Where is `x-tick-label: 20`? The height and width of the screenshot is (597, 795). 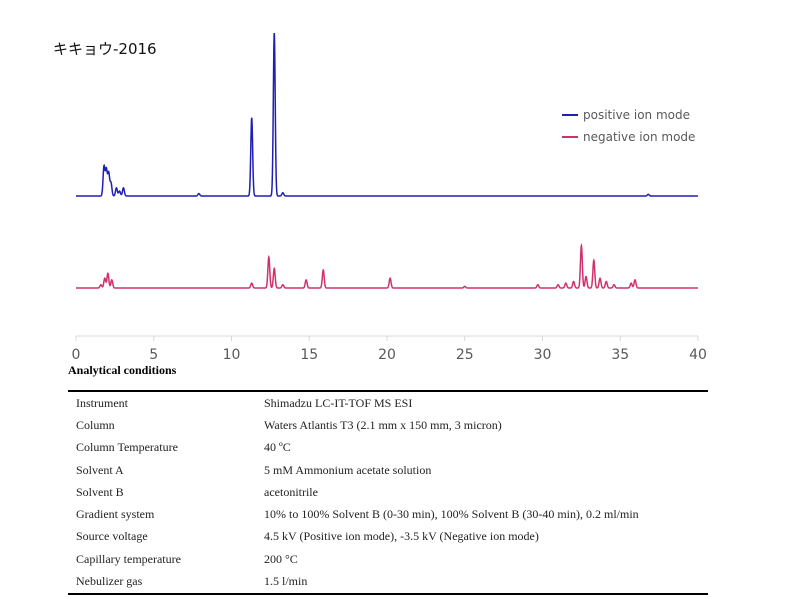 x-tick-label: 20 is located at coordinates (387, 355).